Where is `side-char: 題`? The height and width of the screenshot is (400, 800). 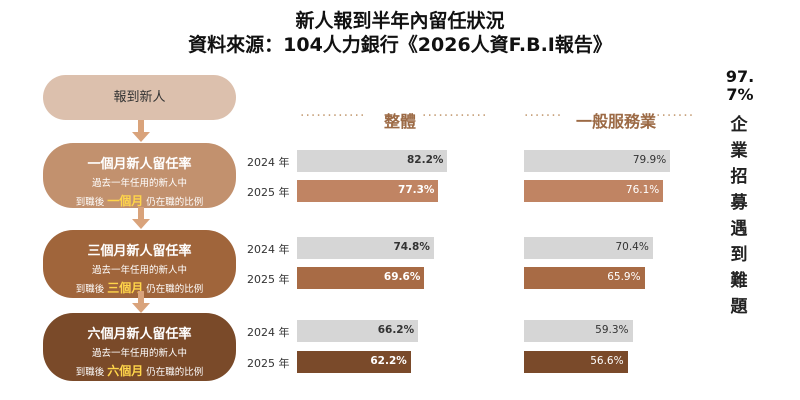
side-char: 題 is located at coordinates (739, 307).